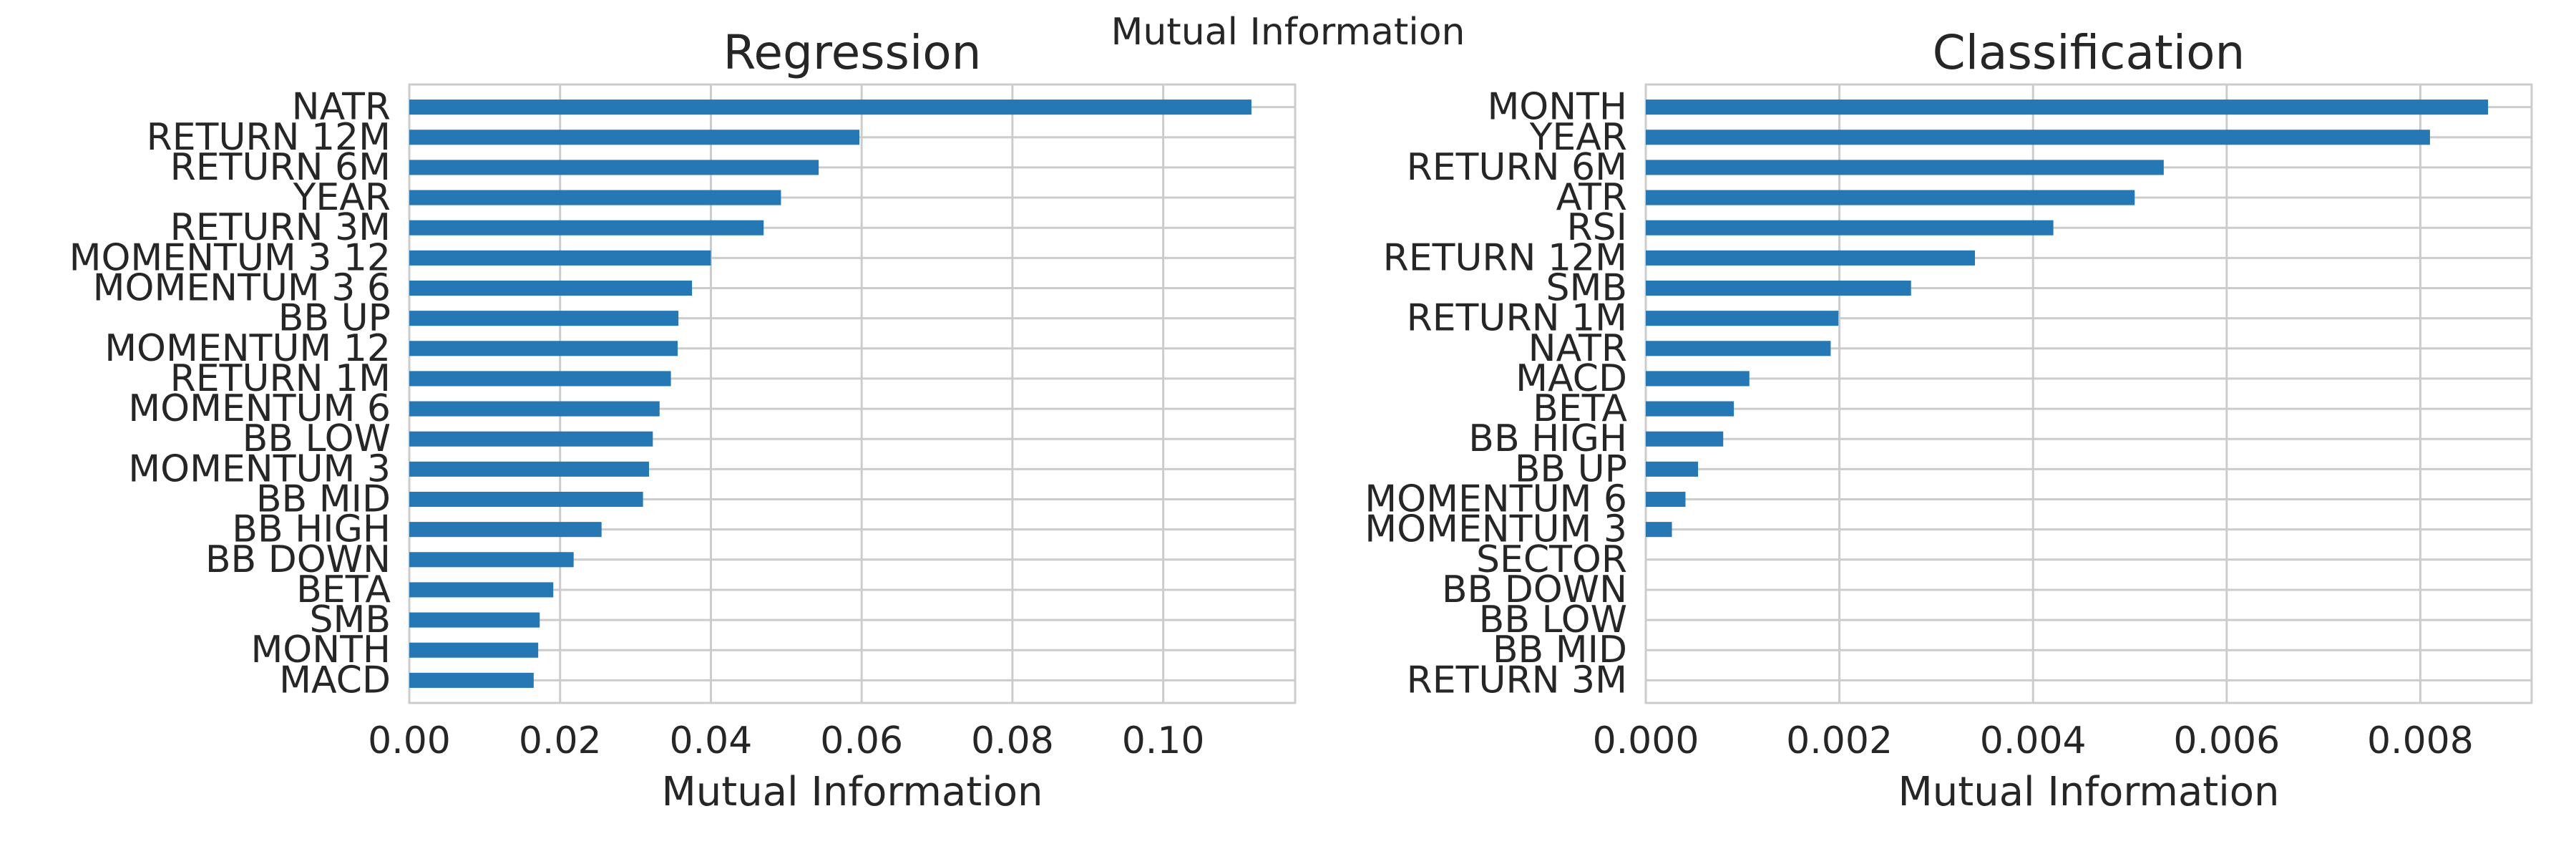 The image size is (2576, 859). What do you see at coordinates (1591, 197) in the screenshot?
I see `classification-ytick-label: ATR` at bounding box center [1591, 197].